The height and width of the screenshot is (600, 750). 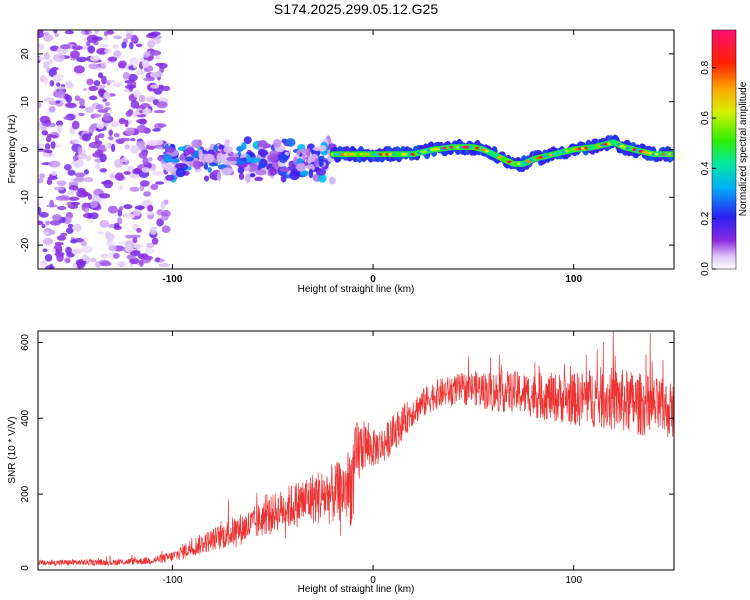 I want to click on spectrogram-y-label: Frequency (Hz), so click(x=12, y=149).